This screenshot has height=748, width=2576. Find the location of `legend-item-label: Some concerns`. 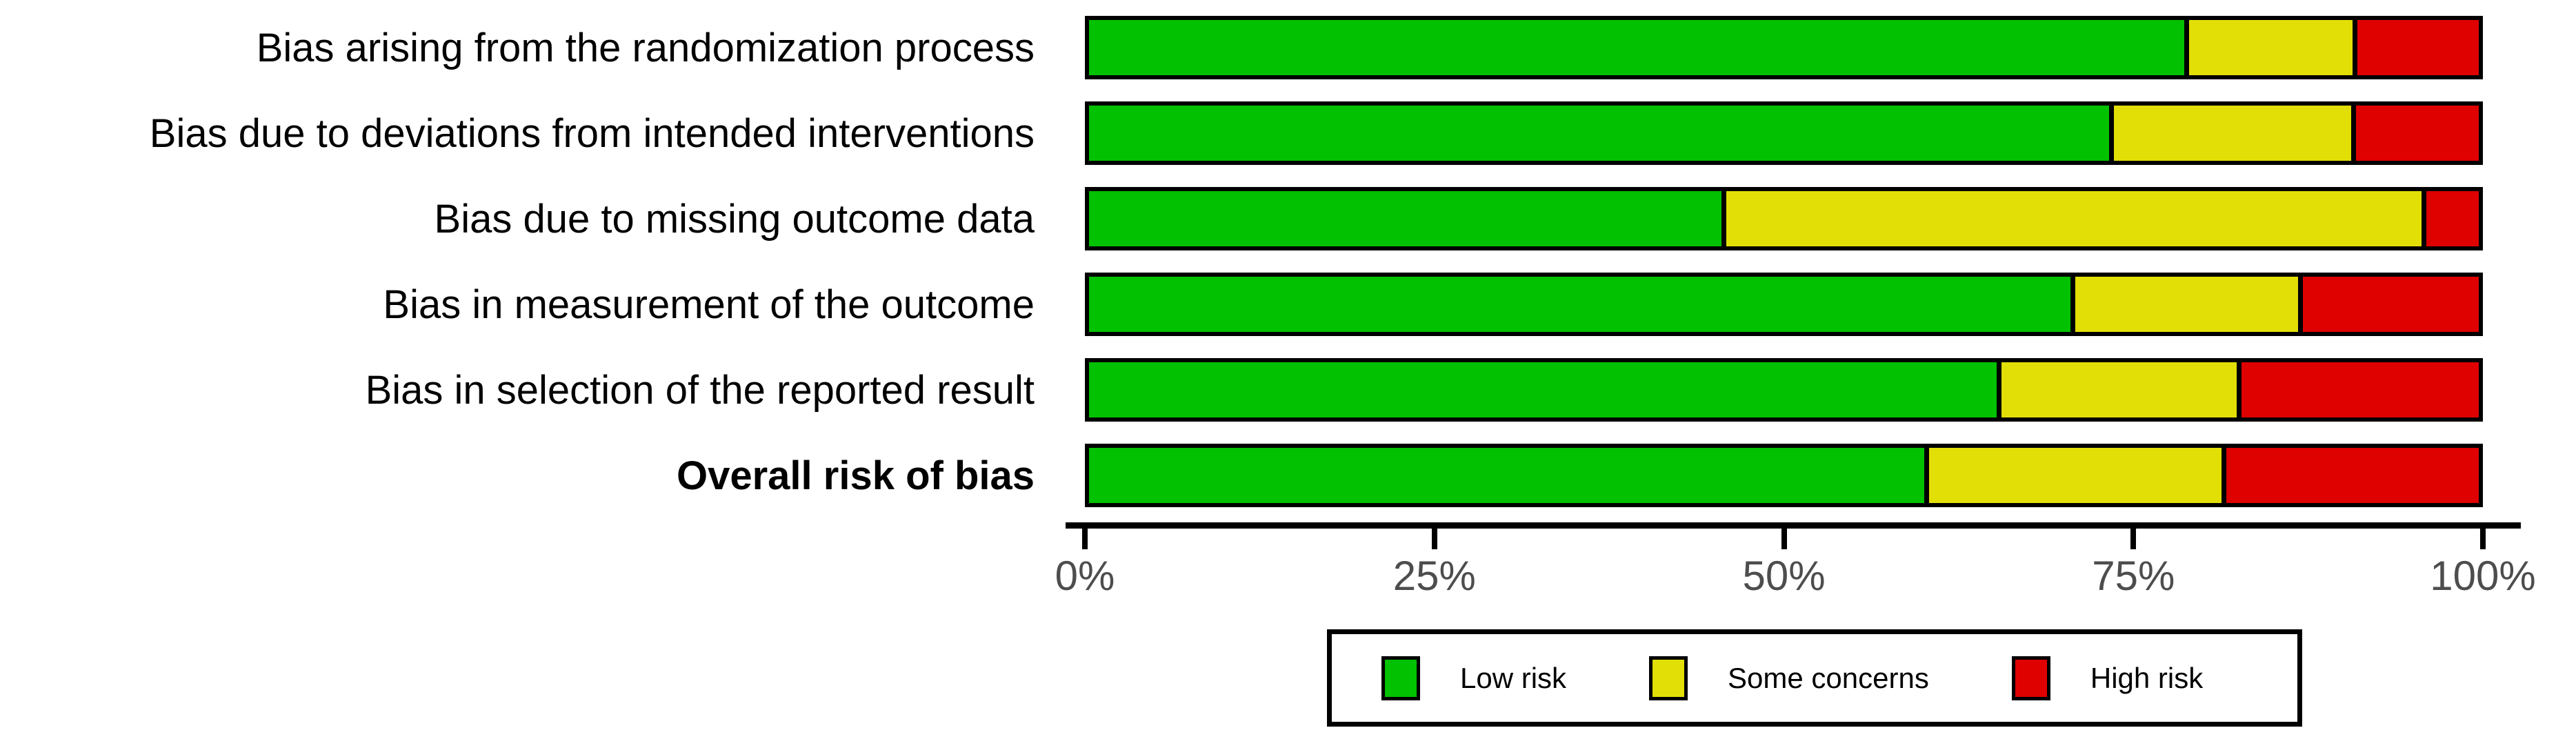

legend-item-label: Some concerns is located at coordinates (1828, 677).